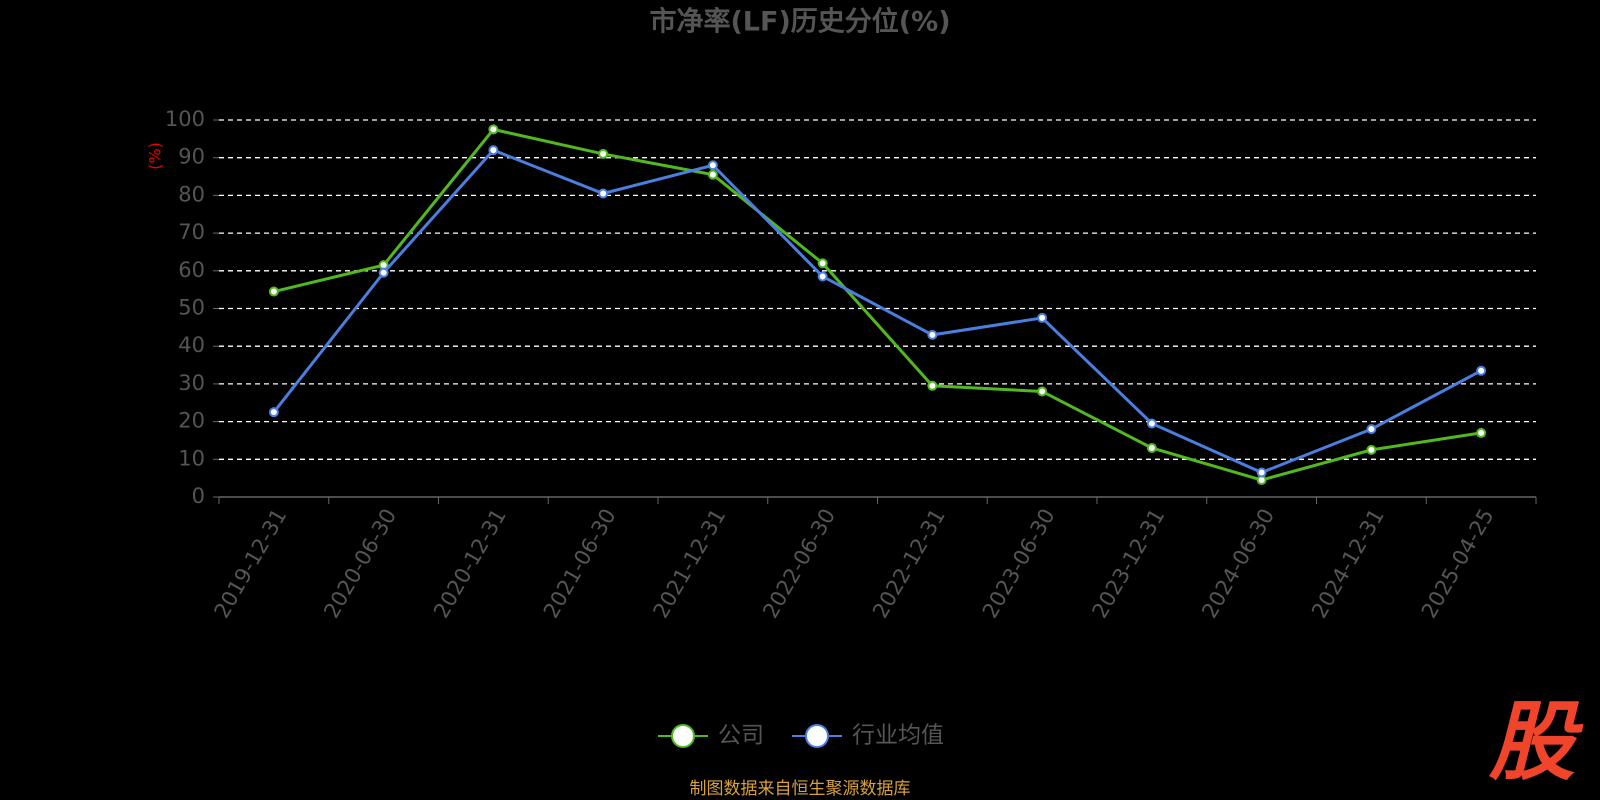  I want to click on chart-title: 市净率(LF)历史分位(%), so click(799, 22).